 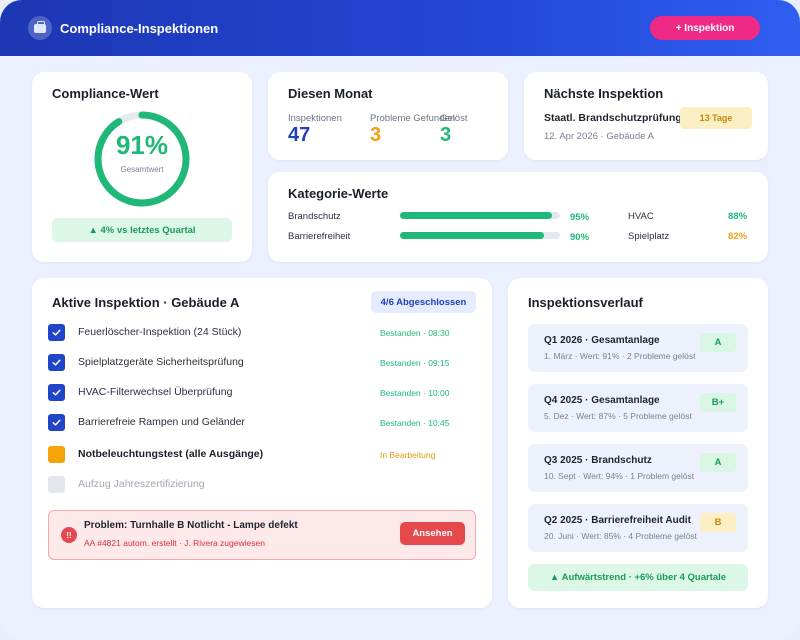 I want to click on task-status: Bestanden · 08:30, so click(x=415, y=333).